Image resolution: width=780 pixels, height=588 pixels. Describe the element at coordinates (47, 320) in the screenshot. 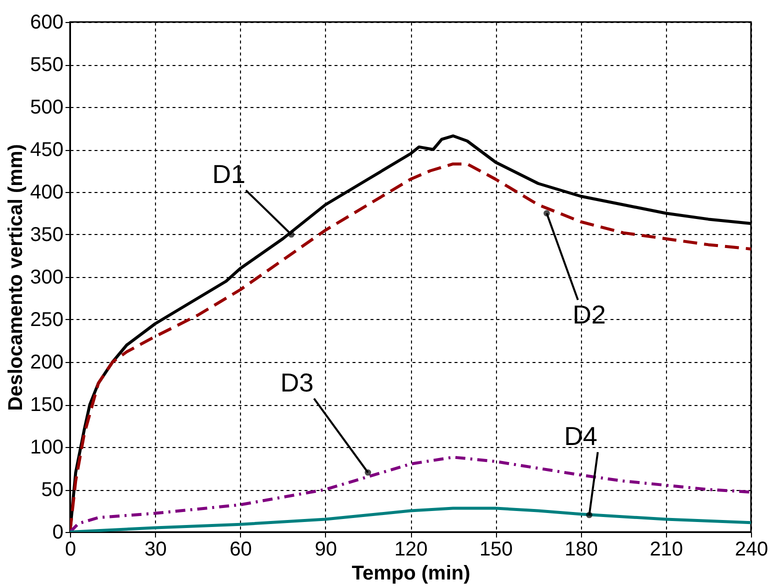

I see `y-tick-label: 250` at that location.